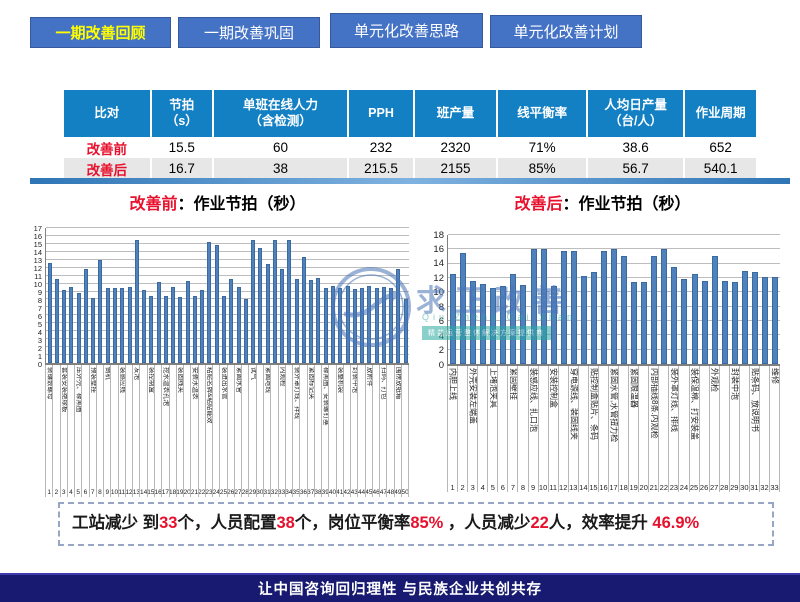  What do you see at coordinates (744, 487) in the screenshot?
I see `x-number: 30` at bounding box center [744, 487].